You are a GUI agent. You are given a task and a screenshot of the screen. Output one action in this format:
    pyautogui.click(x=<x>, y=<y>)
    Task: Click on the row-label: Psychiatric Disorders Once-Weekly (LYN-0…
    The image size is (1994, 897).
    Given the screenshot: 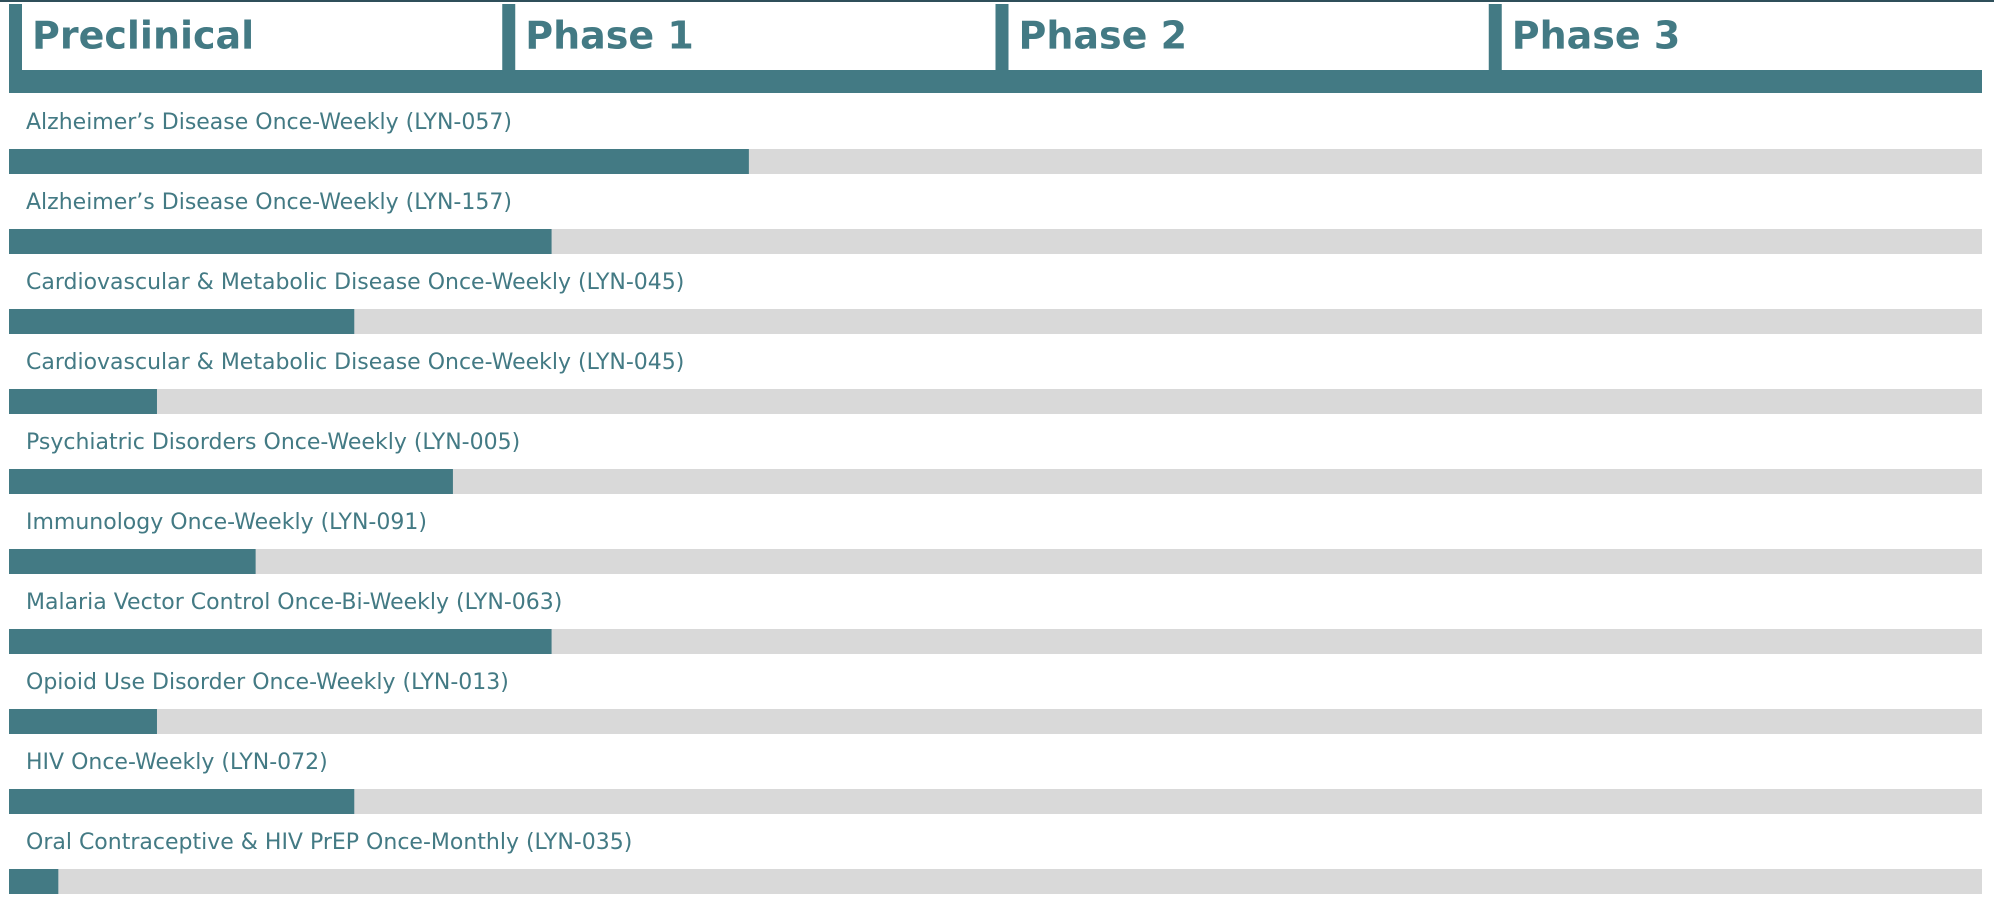 What is the action you would take?
    pyautogui.click(x=273, y=442)
    